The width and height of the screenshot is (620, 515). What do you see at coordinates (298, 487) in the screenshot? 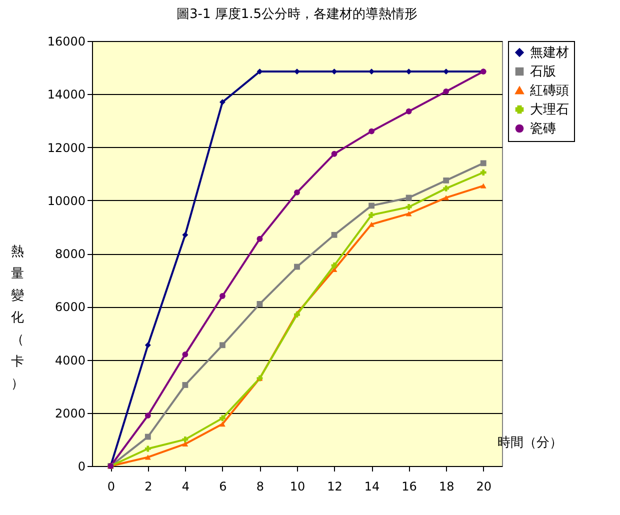
I see `x-tick-label: 10` at bounding box center [298, 487].